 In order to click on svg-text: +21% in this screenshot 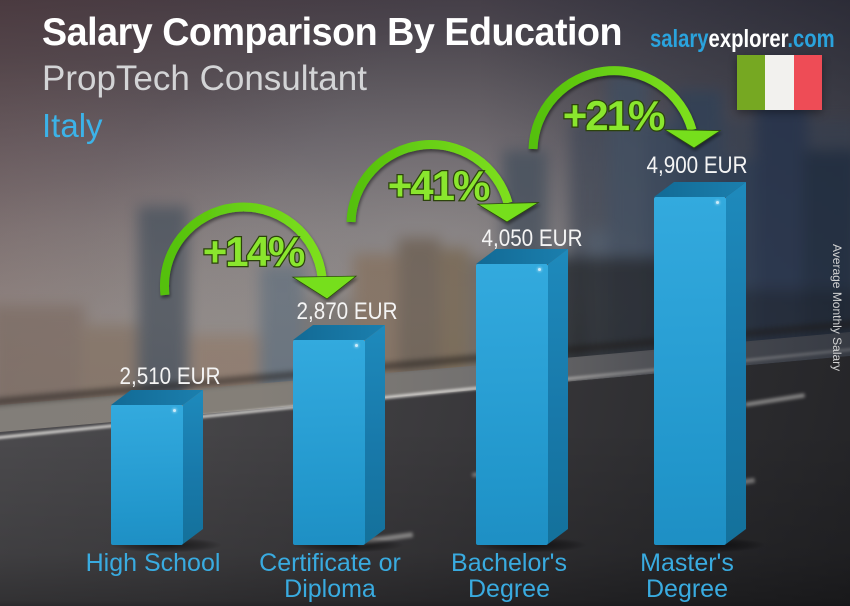, I will do `click(614, 115)`.